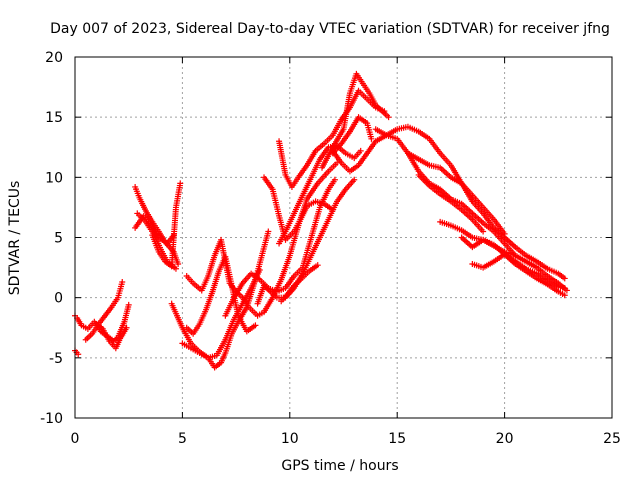  I want to click on series-t27, so click(518, 271).